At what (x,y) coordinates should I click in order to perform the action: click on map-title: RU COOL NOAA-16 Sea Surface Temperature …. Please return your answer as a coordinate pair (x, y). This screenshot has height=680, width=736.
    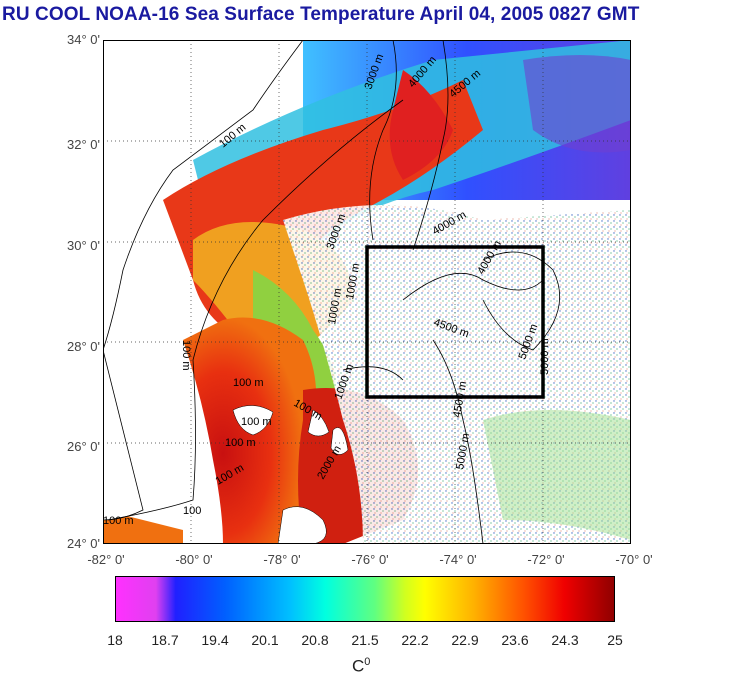
    Looking at the image, I should click on (321, 14).